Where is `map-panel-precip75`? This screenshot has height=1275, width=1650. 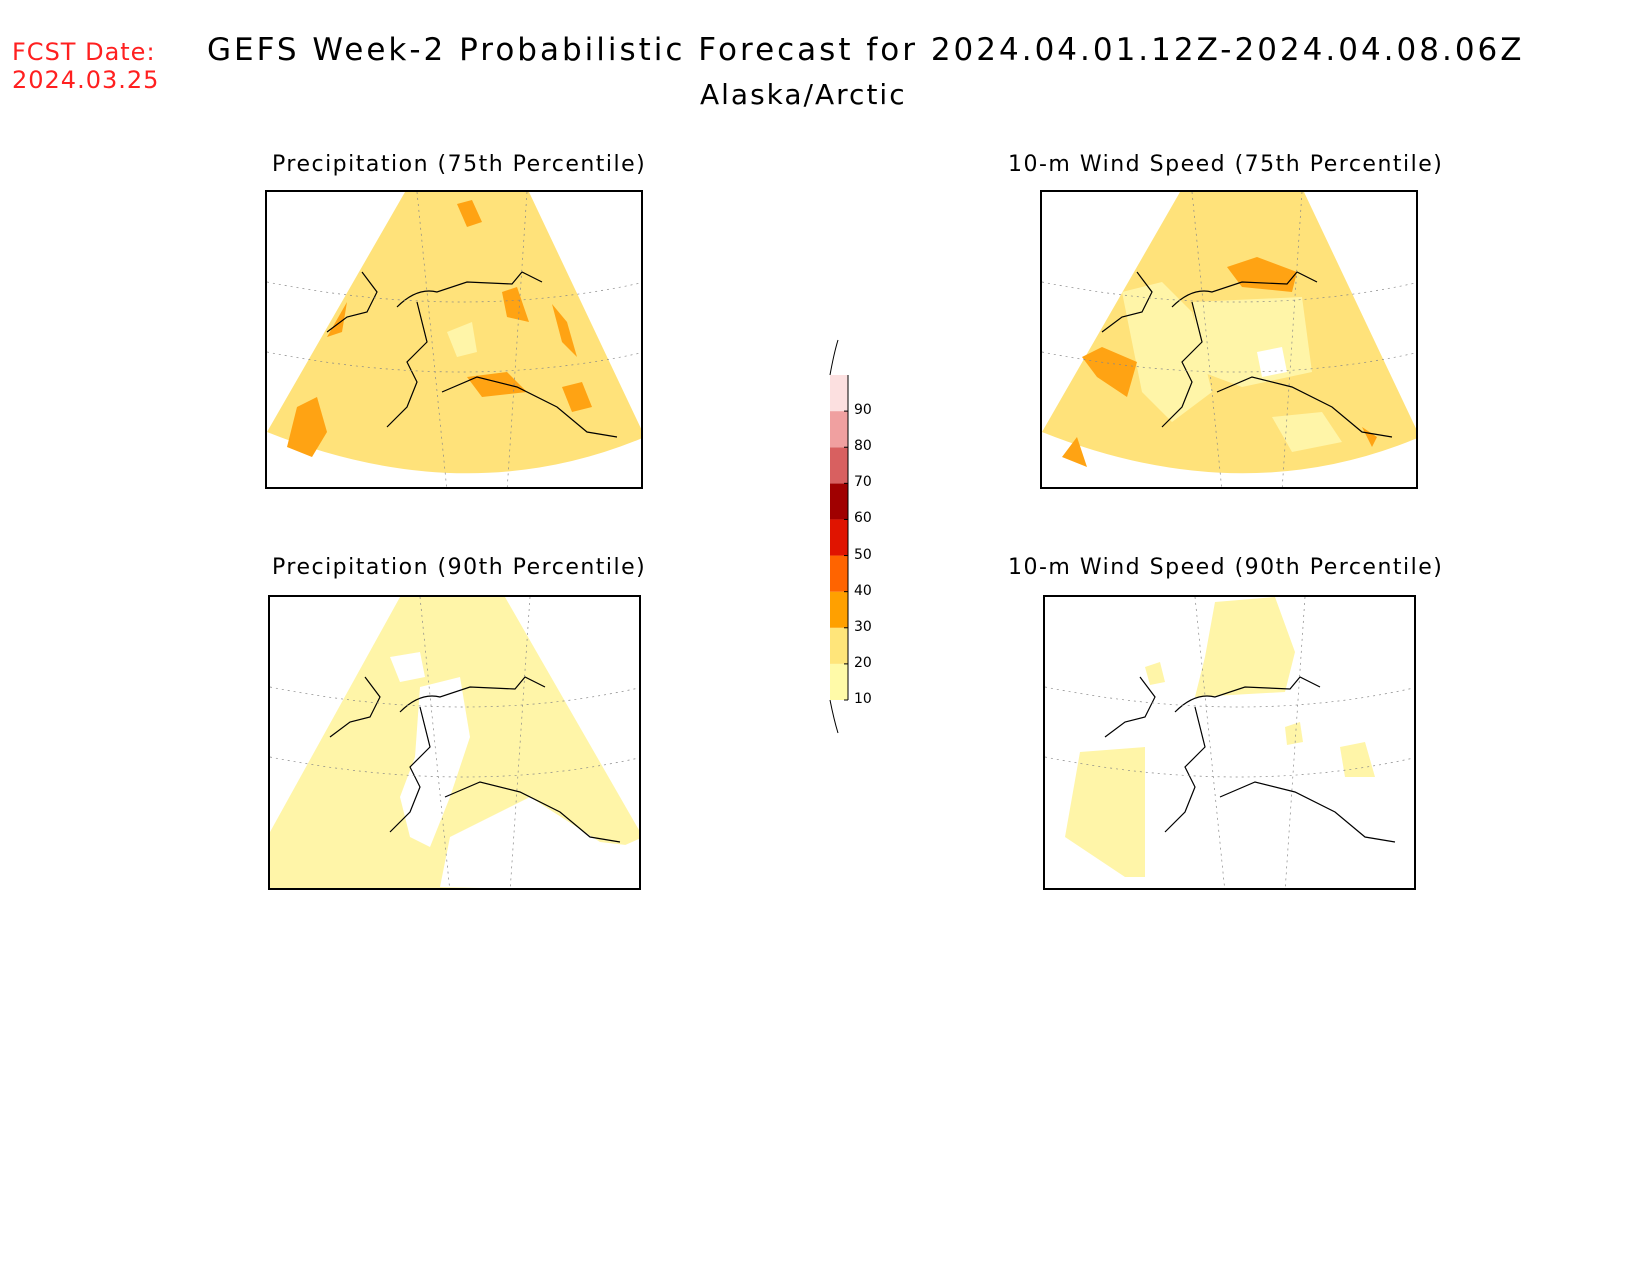
map-panel-precip75 is located at coordinates (454, 339).